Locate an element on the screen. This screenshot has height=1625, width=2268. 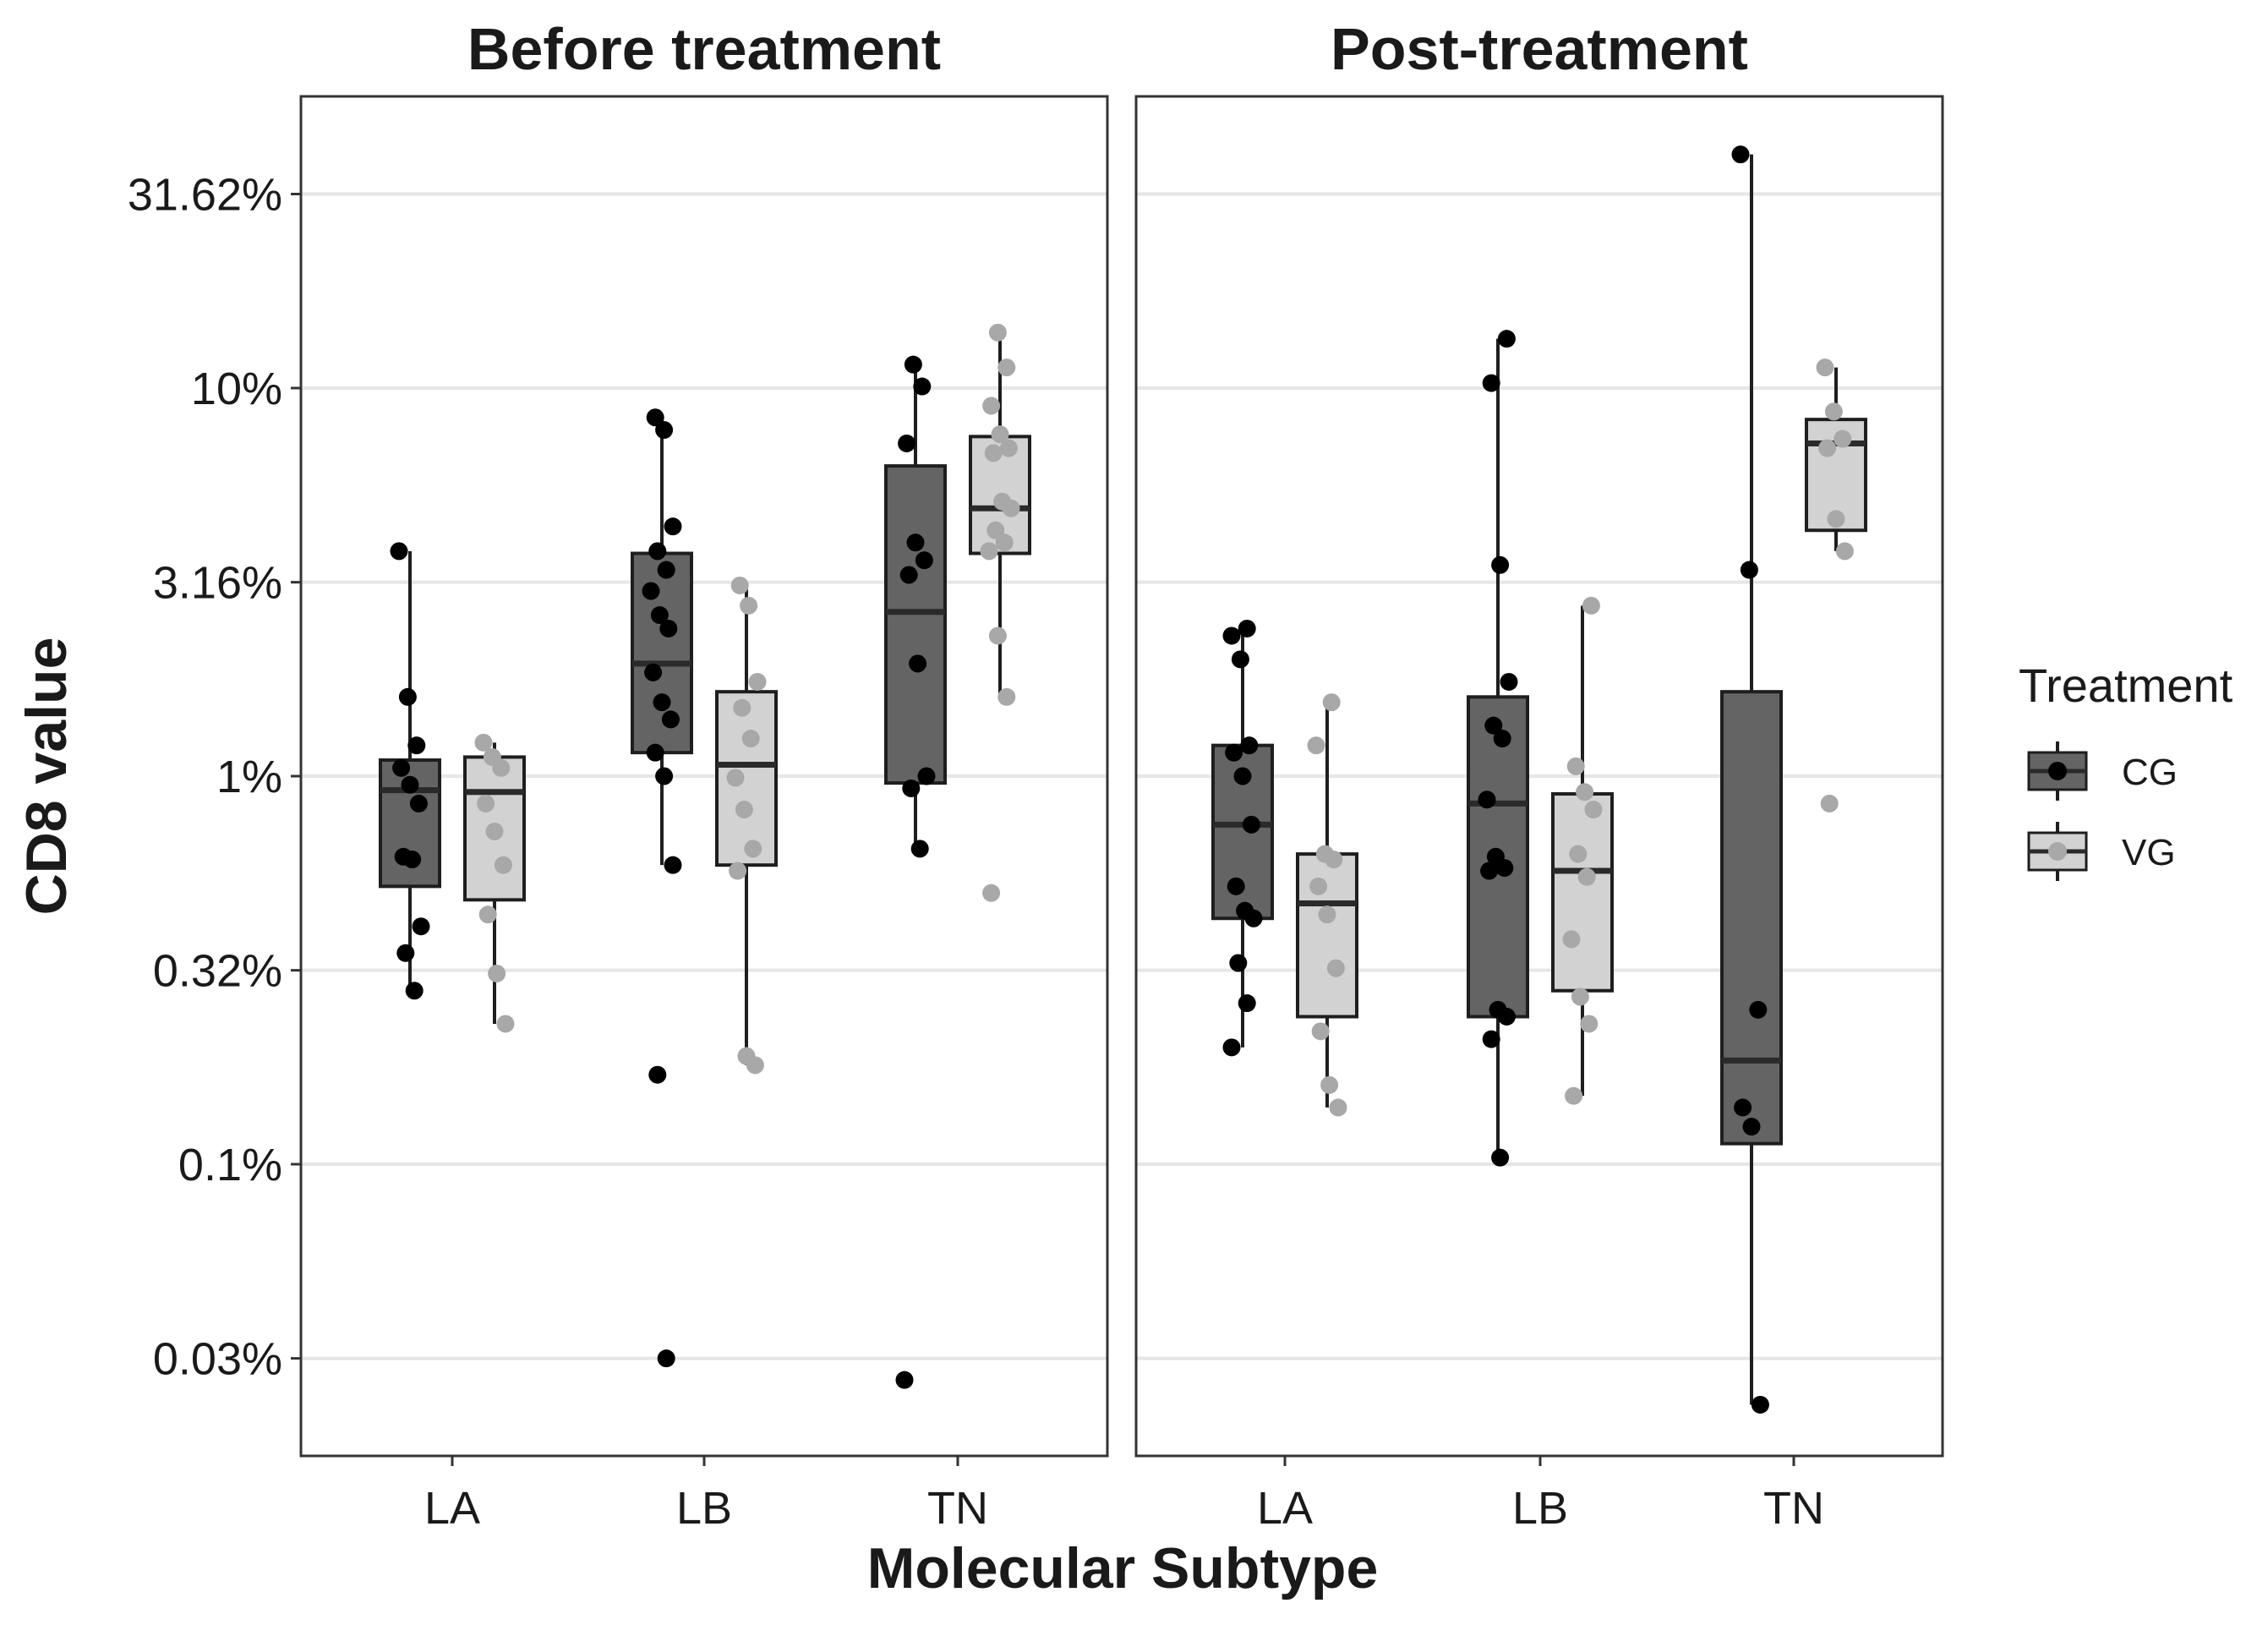
legend-cg-label: CG is located at coordinates (2150, 773).